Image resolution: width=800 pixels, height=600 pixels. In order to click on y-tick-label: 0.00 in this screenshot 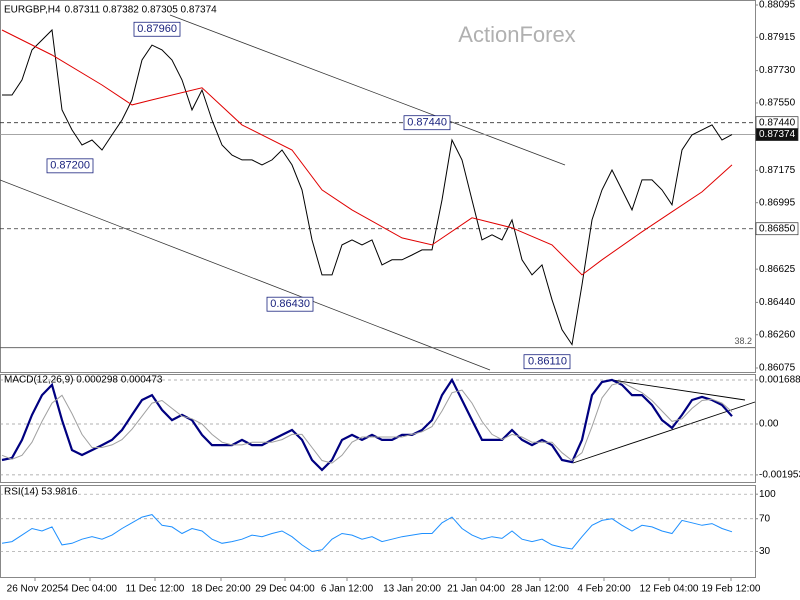, I will do `click(769, 424)`.